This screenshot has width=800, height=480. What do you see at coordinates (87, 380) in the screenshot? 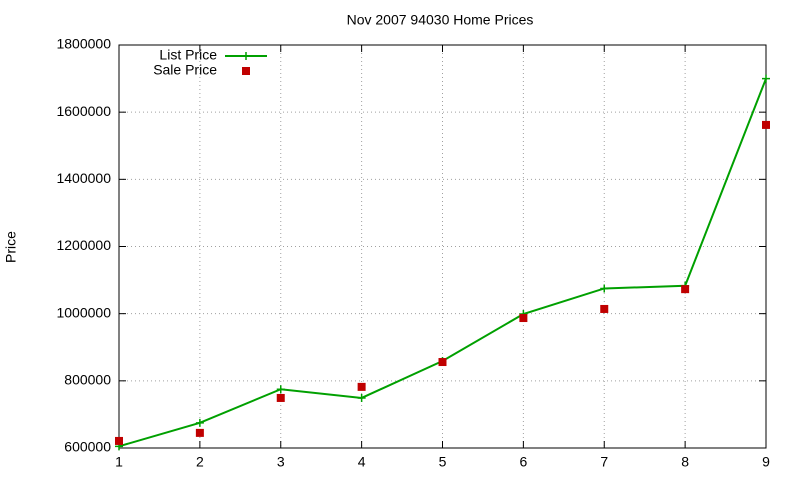
I see `y-tick-label: 800000` at bounding box center [87, 380].